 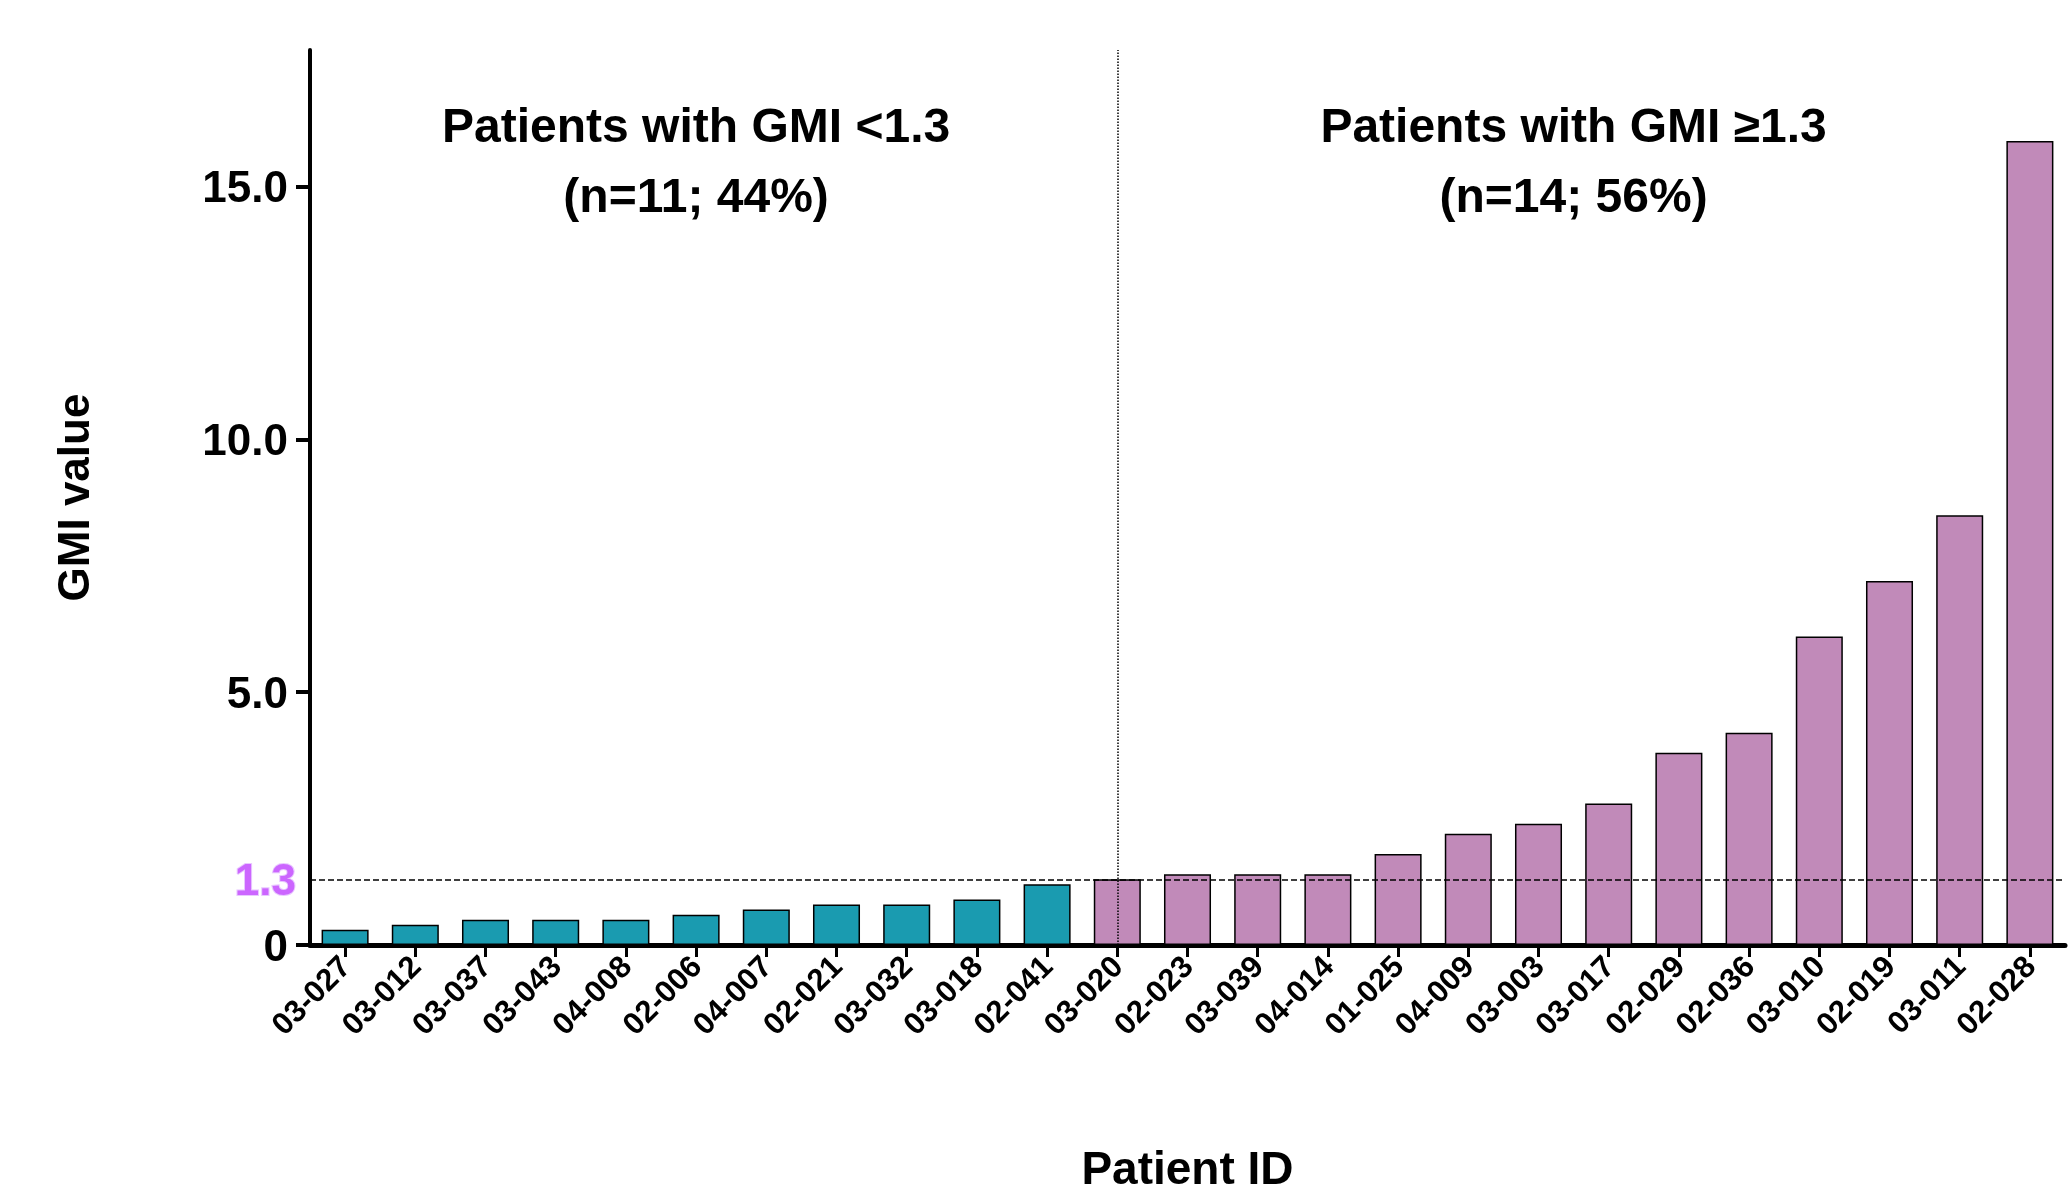 I want to click on x-axis-title: Patient ID, so click(x=1187, y=1168).